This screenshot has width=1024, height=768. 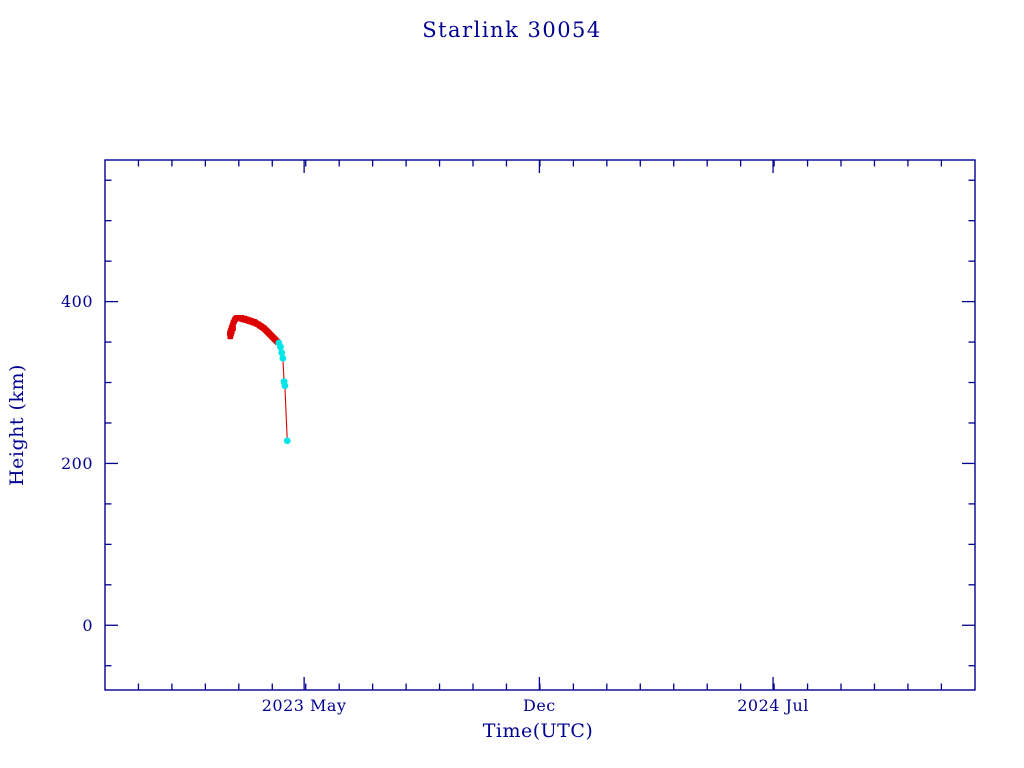 I want to click on y-tick-label: 0, so click(x=87, y=625).